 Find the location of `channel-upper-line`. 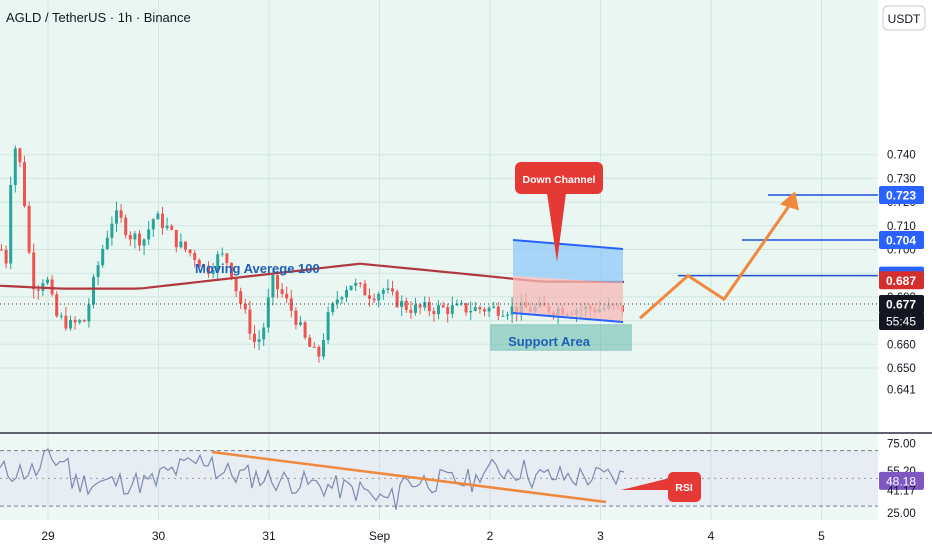

channel-upper-line is located at coordinates (568, 244).